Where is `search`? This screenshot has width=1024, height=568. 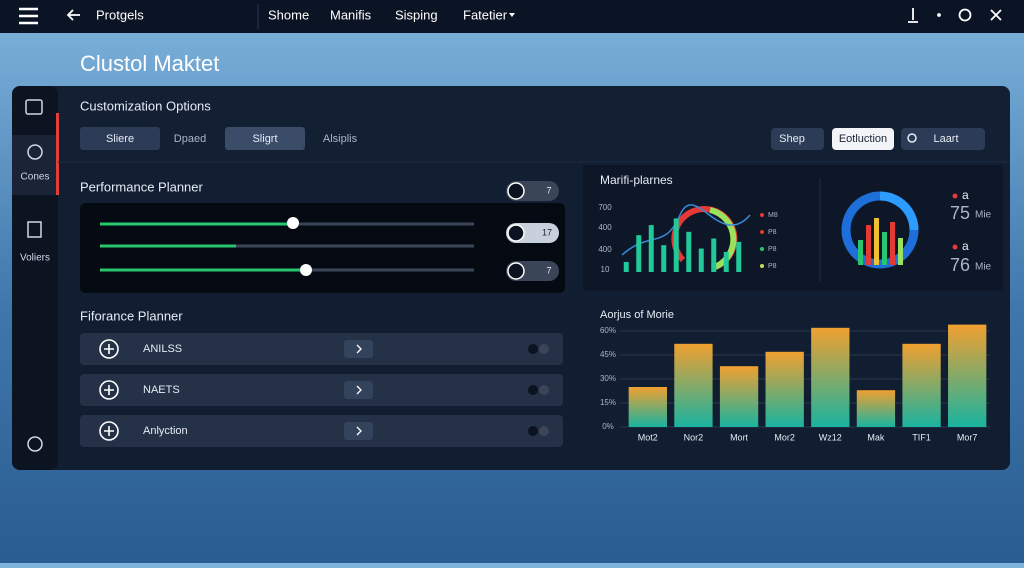
search is located at coordinates (943, 139).